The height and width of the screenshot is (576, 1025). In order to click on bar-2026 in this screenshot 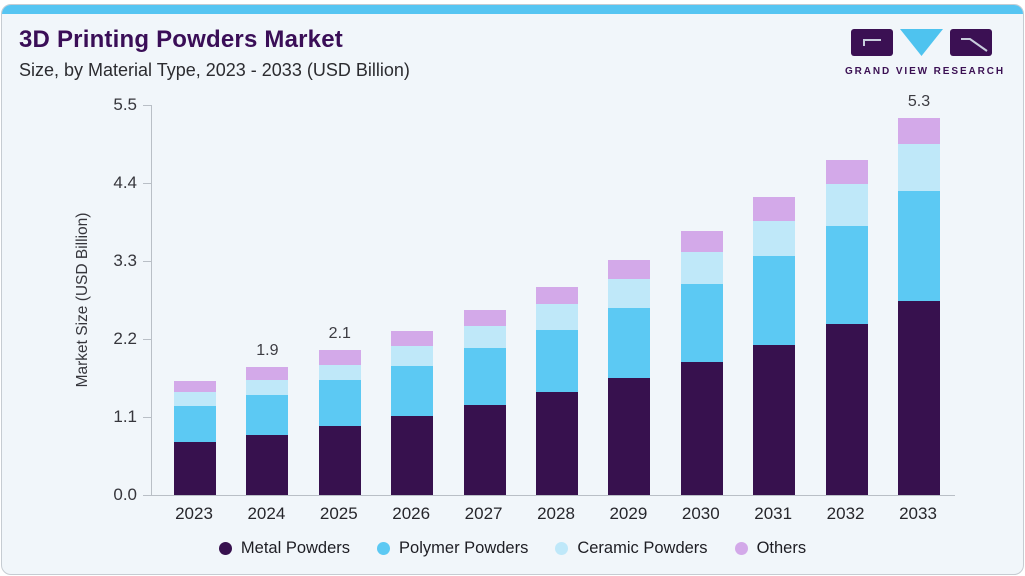, I will do `click(412, 413)`.